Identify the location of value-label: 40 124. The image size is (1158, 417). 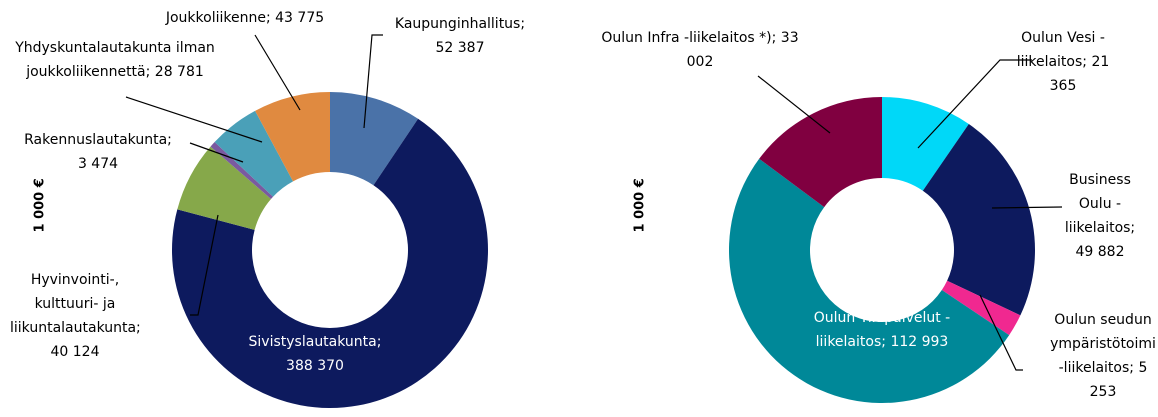
(75, 352).